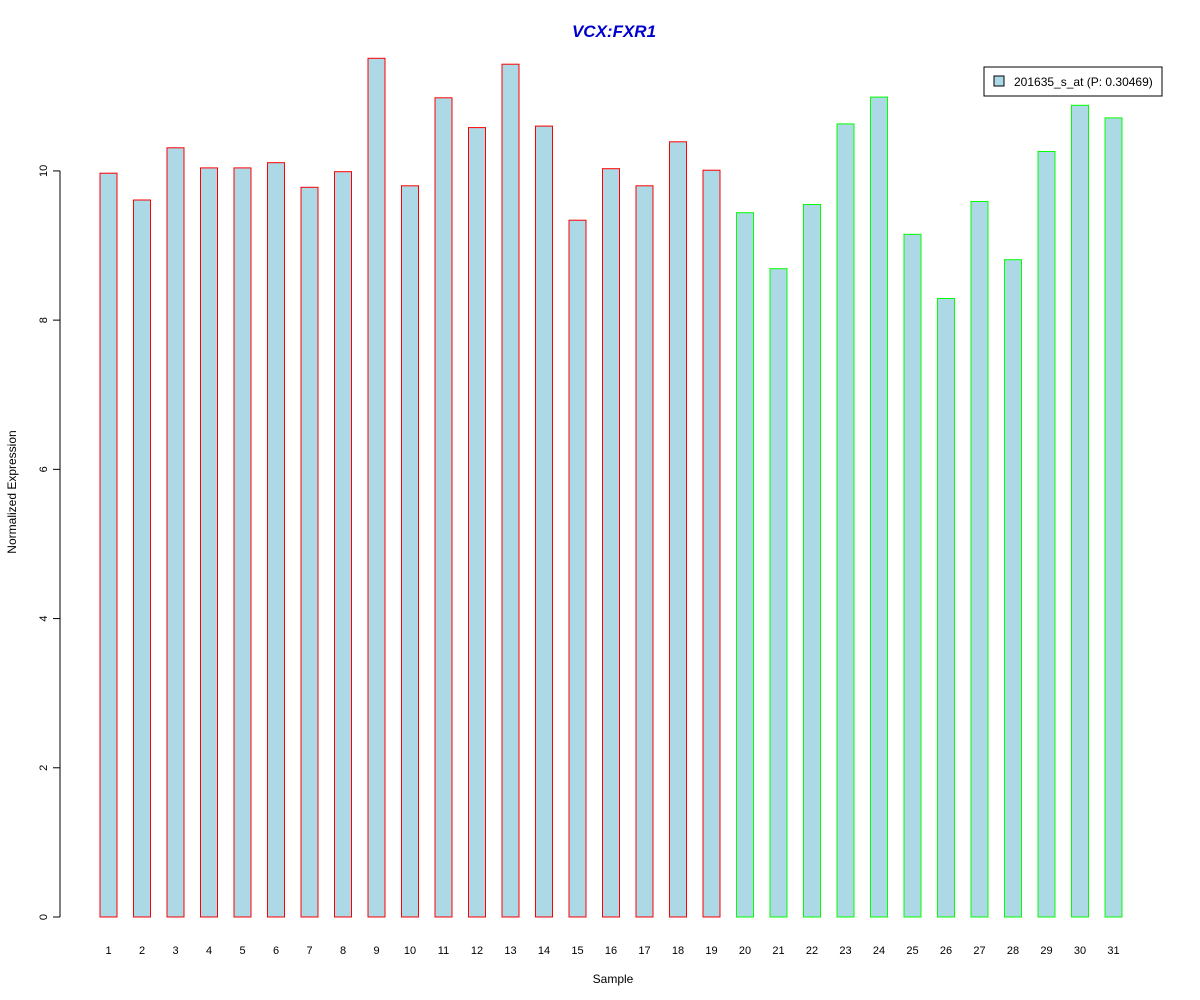  I want to click on legend-label: 201635_s_at (P: 0.30469), so click(1083, 82).